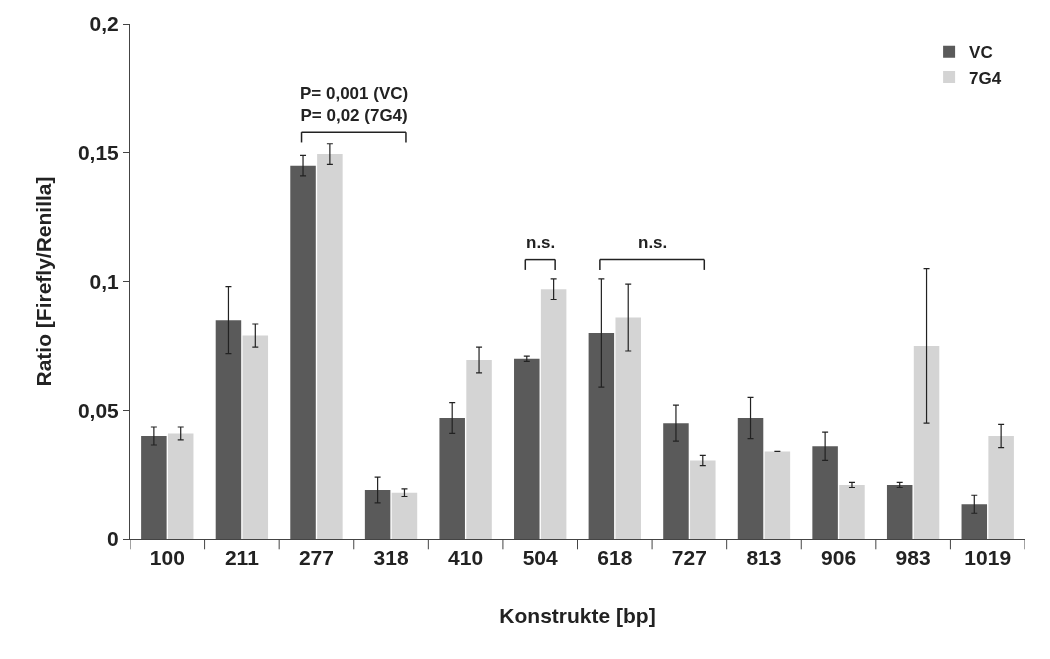 The height and width of the screenshot is (659, 1050). Describe the element at coordinates (104, 281) in the screenshot. I see `y-tick-label: 0,1` at that location.